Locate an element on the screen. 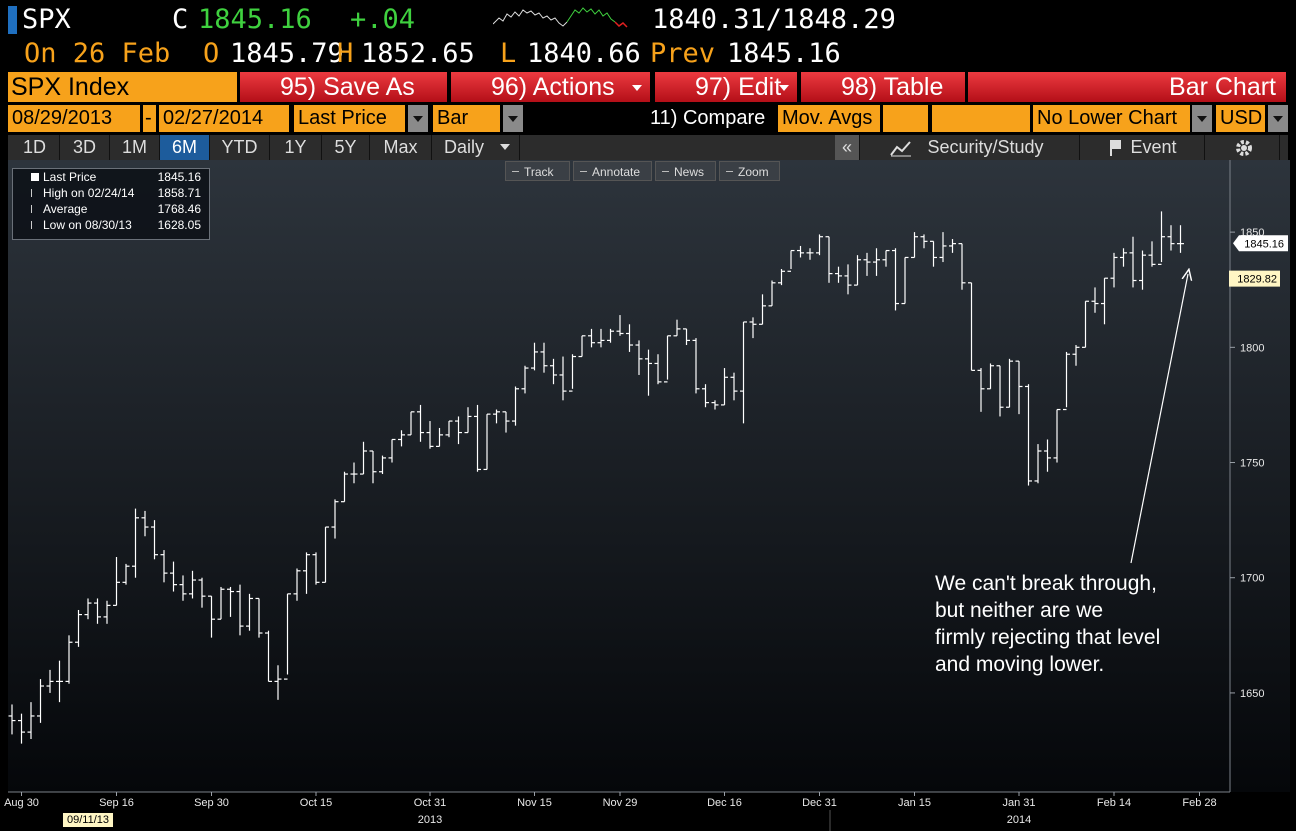  legend-row: Last Price 1845.16 is located at coordinates (111, 177).